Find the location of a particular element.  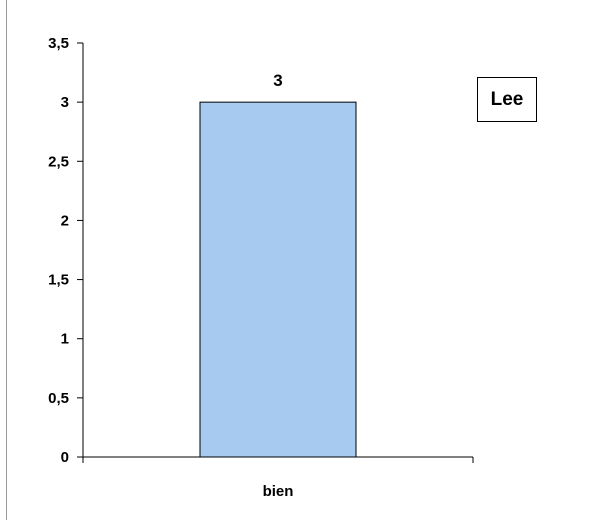

y-tick-label: 0,5 is located at coordinates (58, 398).